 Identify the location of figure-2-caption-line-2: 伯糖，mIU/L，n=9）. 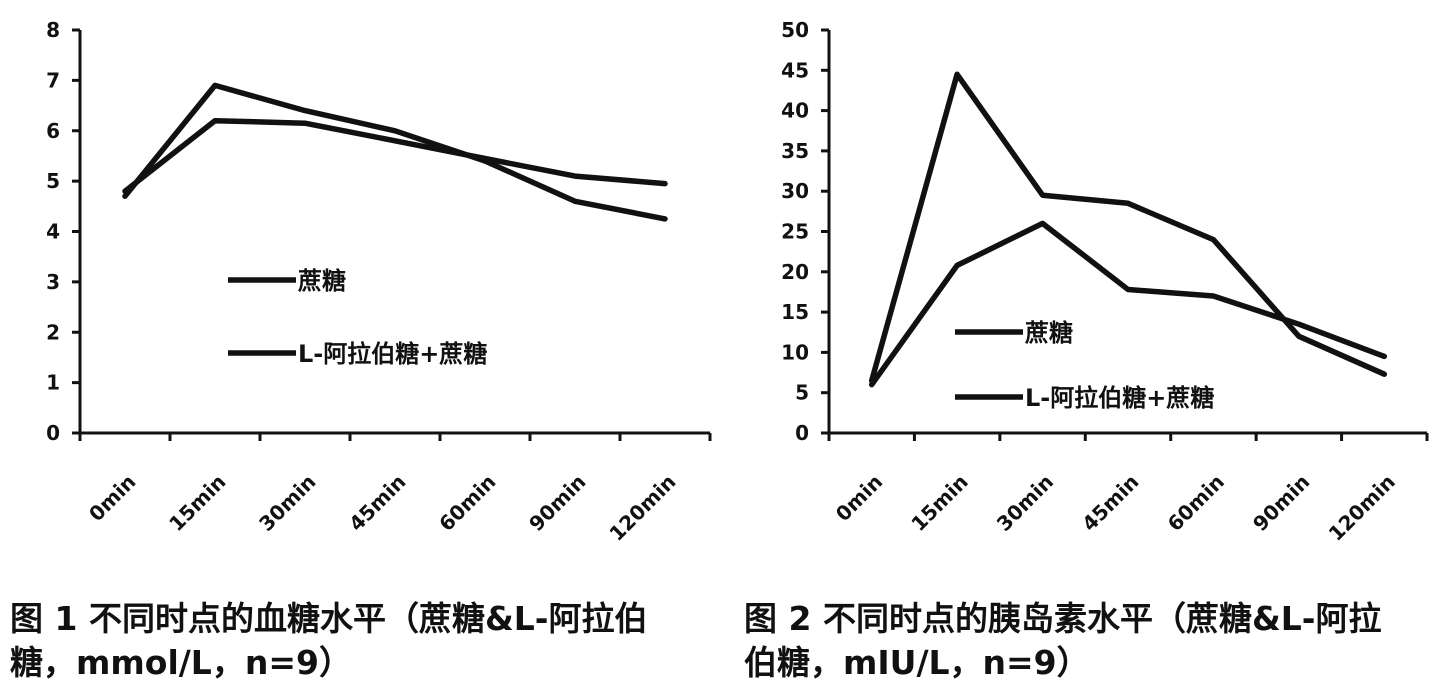
(917, 662).